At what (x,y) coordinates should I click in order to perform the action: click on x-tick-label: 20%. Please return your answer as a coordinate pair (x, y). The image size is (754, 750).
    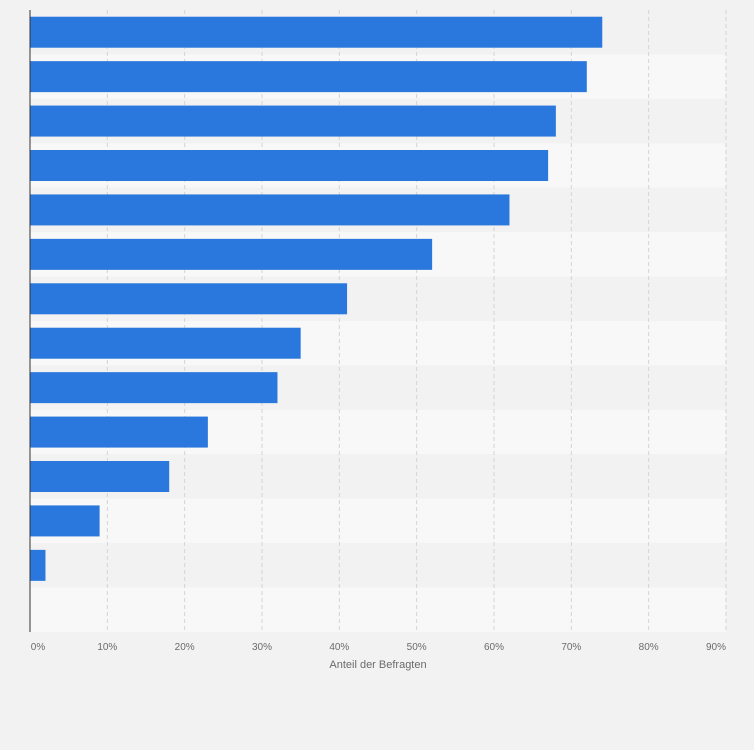
    Looking at the image, I should click on (185, 647).